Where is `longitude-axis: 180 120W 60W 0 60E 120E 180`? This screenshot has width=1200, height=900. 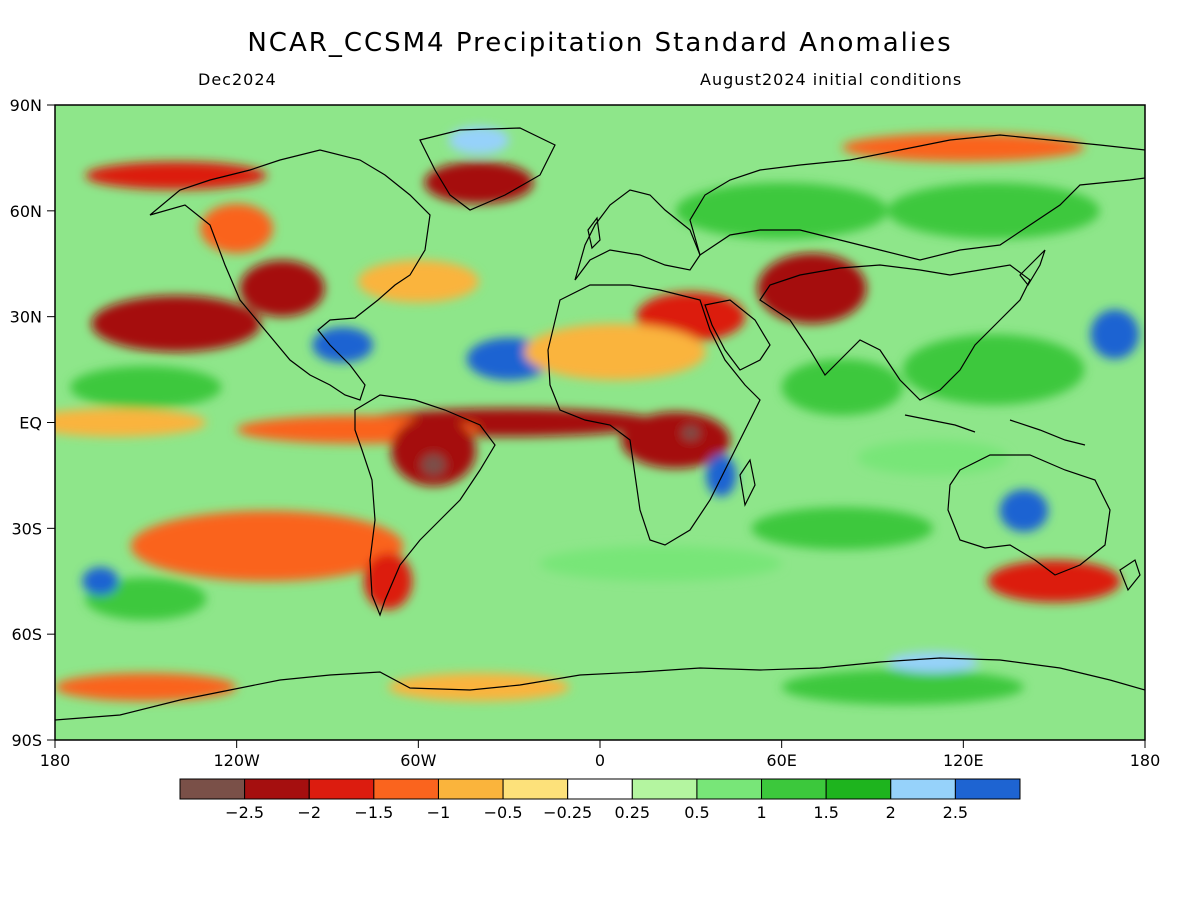 longitude-axis: 180 120W 60W 0 60E 120E 180 is located at coordinates (600, 755).